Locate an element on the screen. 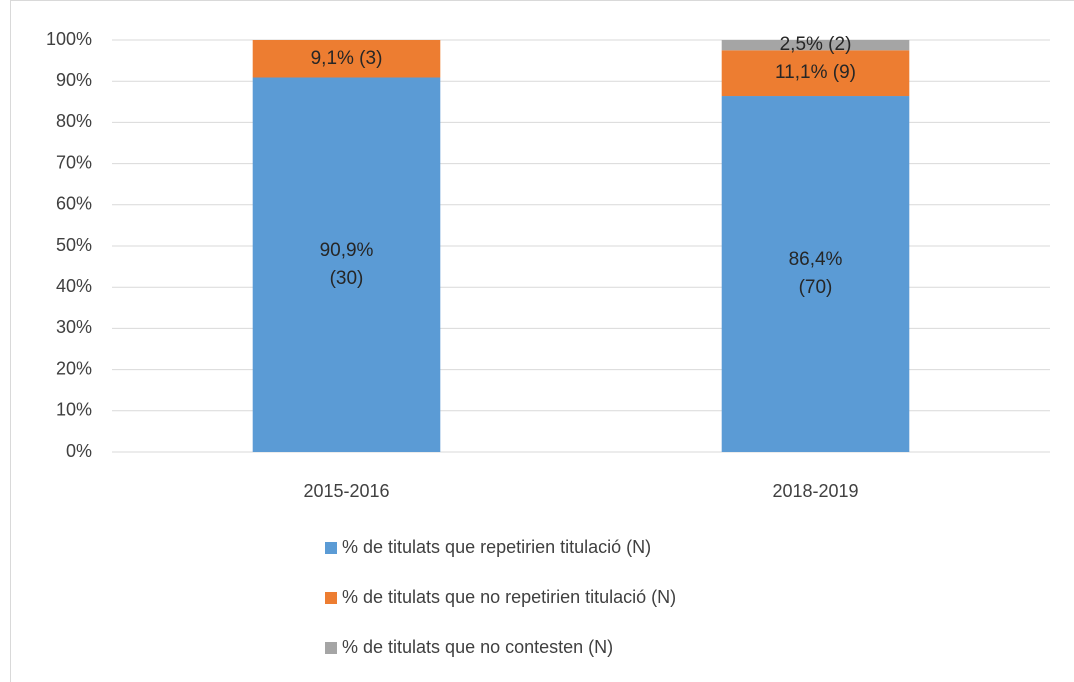 The image size is (1074, 682). data-label: 11,1% (9) is located at coordinates (815, 73).